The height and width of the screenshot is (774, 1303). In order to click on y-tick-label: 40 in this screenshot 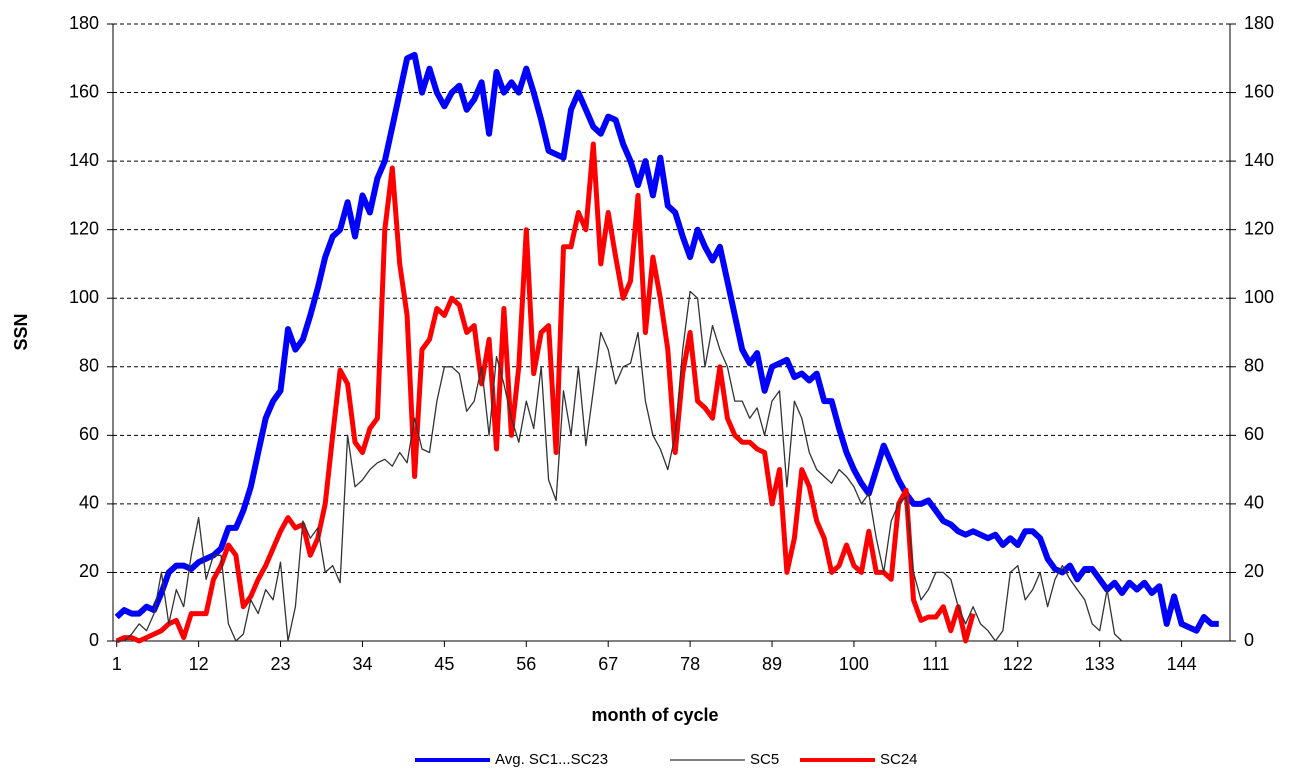, I will do `click(89, 503)`.